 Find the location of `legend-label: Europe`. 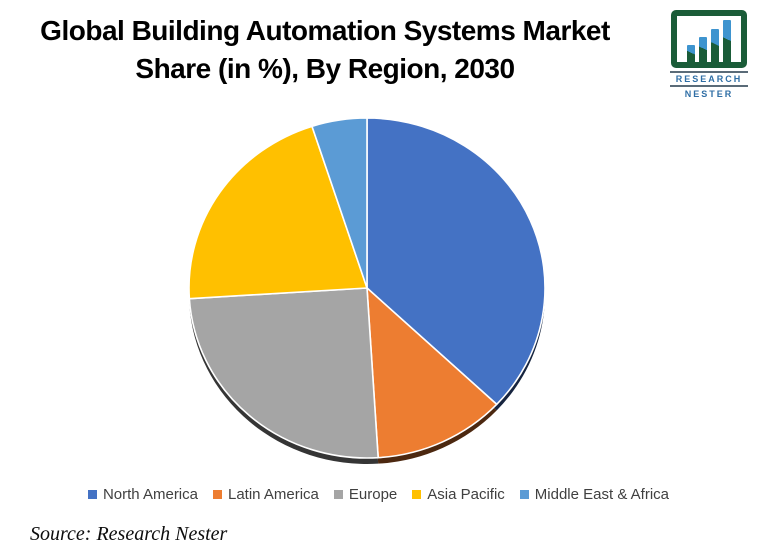

legend-label: Europe is located at coordinates (373, 494).